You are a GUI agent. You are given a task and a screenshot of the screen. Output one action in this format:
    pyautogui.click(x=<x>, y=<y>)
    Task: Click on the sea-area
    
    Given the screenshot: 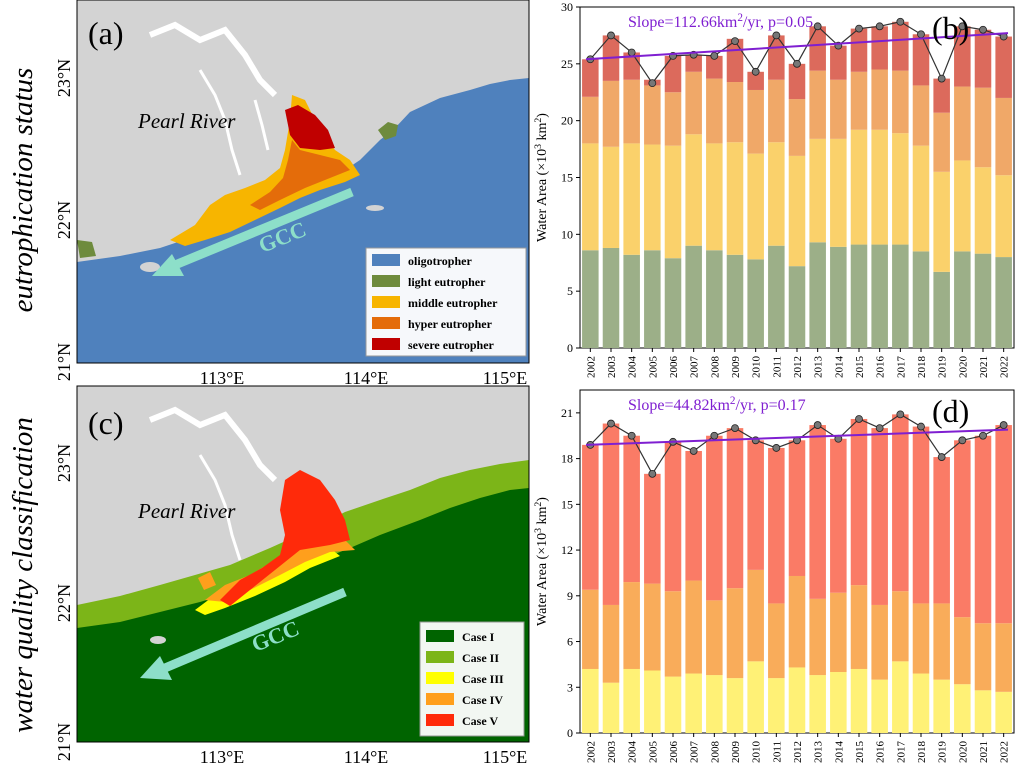 What is the action you would take?
    pyautogui.click(x=303, y=615)
    